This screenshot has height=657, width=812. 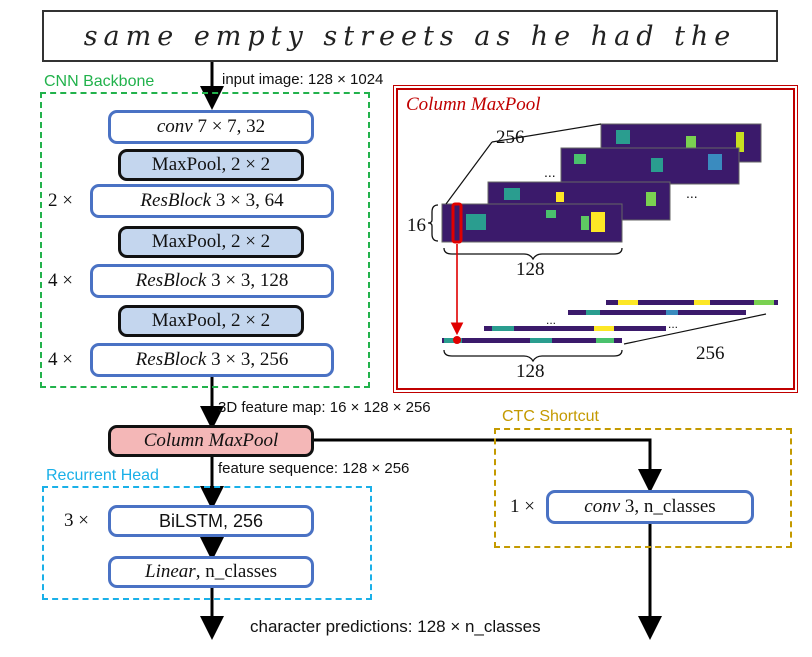 What do you see at coordinates (303, 79) in the screenshot?
I see `input-image-label: input image: 128 × 1024` at bounding box center [303, 79].